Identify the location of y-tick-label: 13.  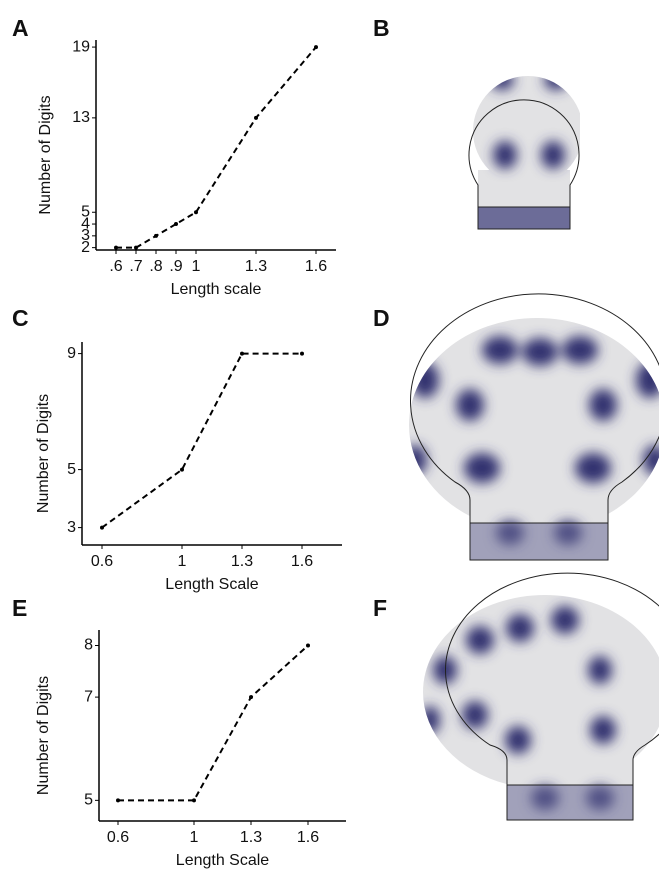
(81, 117).